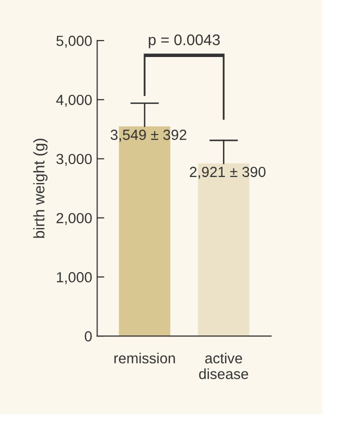 The width and height of the screenshot is (341, 427). Describe the element at coordinates (74, 278) in the screenshot. I see `y-tick-label: 1,000` at that location.